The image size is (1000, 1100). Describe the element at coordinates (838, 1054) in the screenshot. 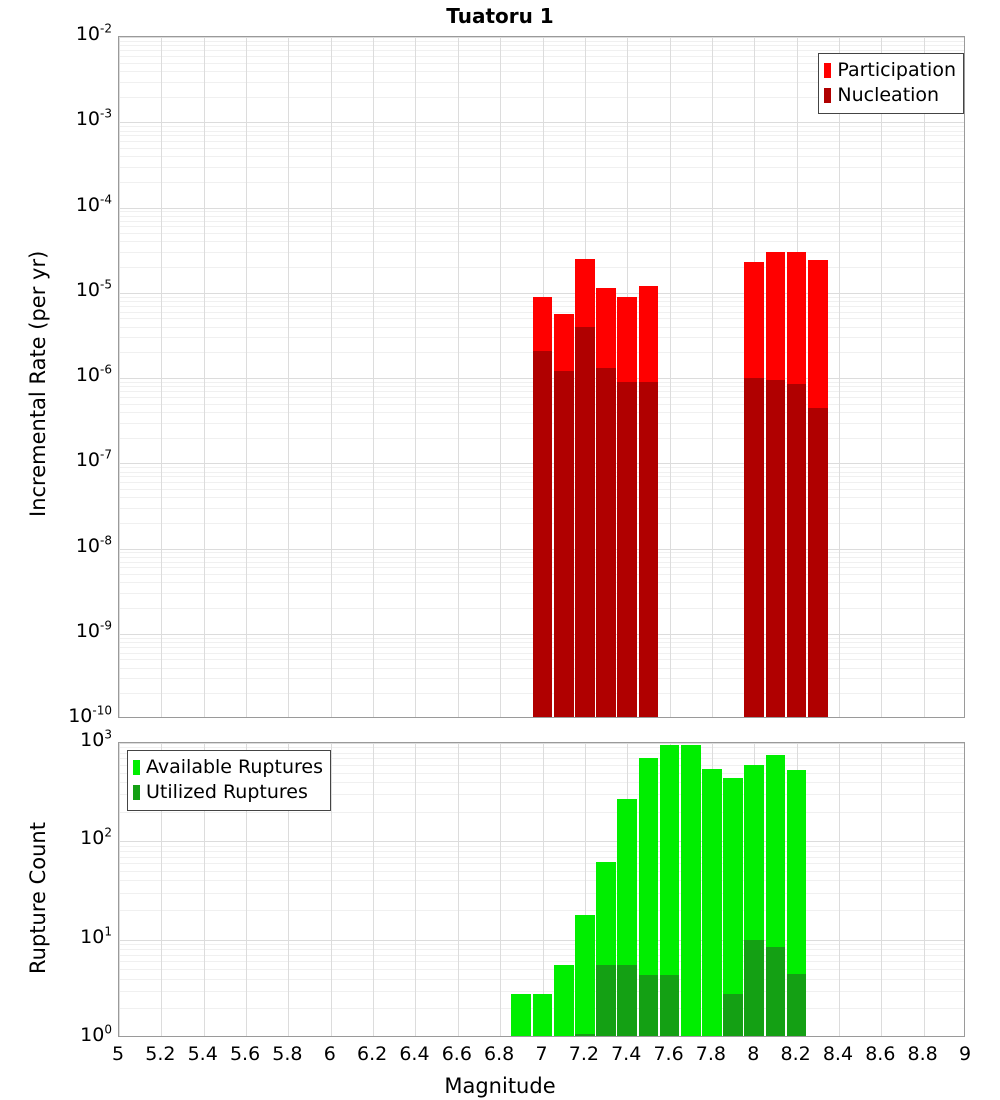

I see `x-tick-label: 8.4` at that location.